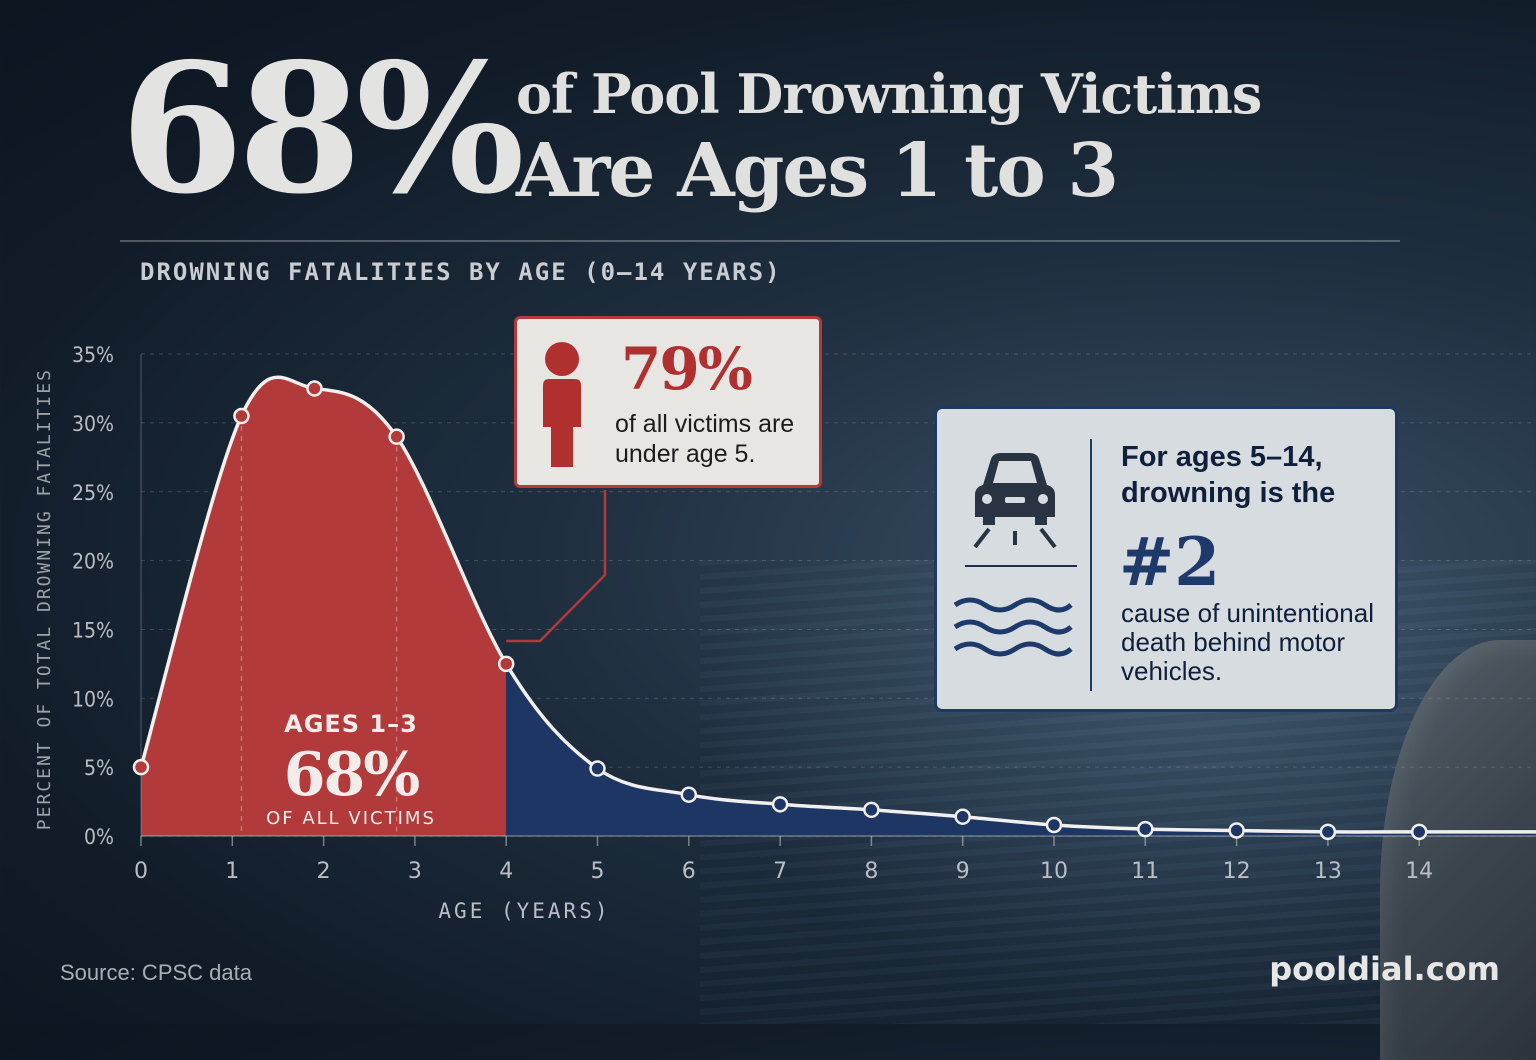 Image resolution: width=1536 pixels, height=1060 pixels. Describe the element at coordinates (562, 404) in the screenshot. I see `person-icon` at that location.